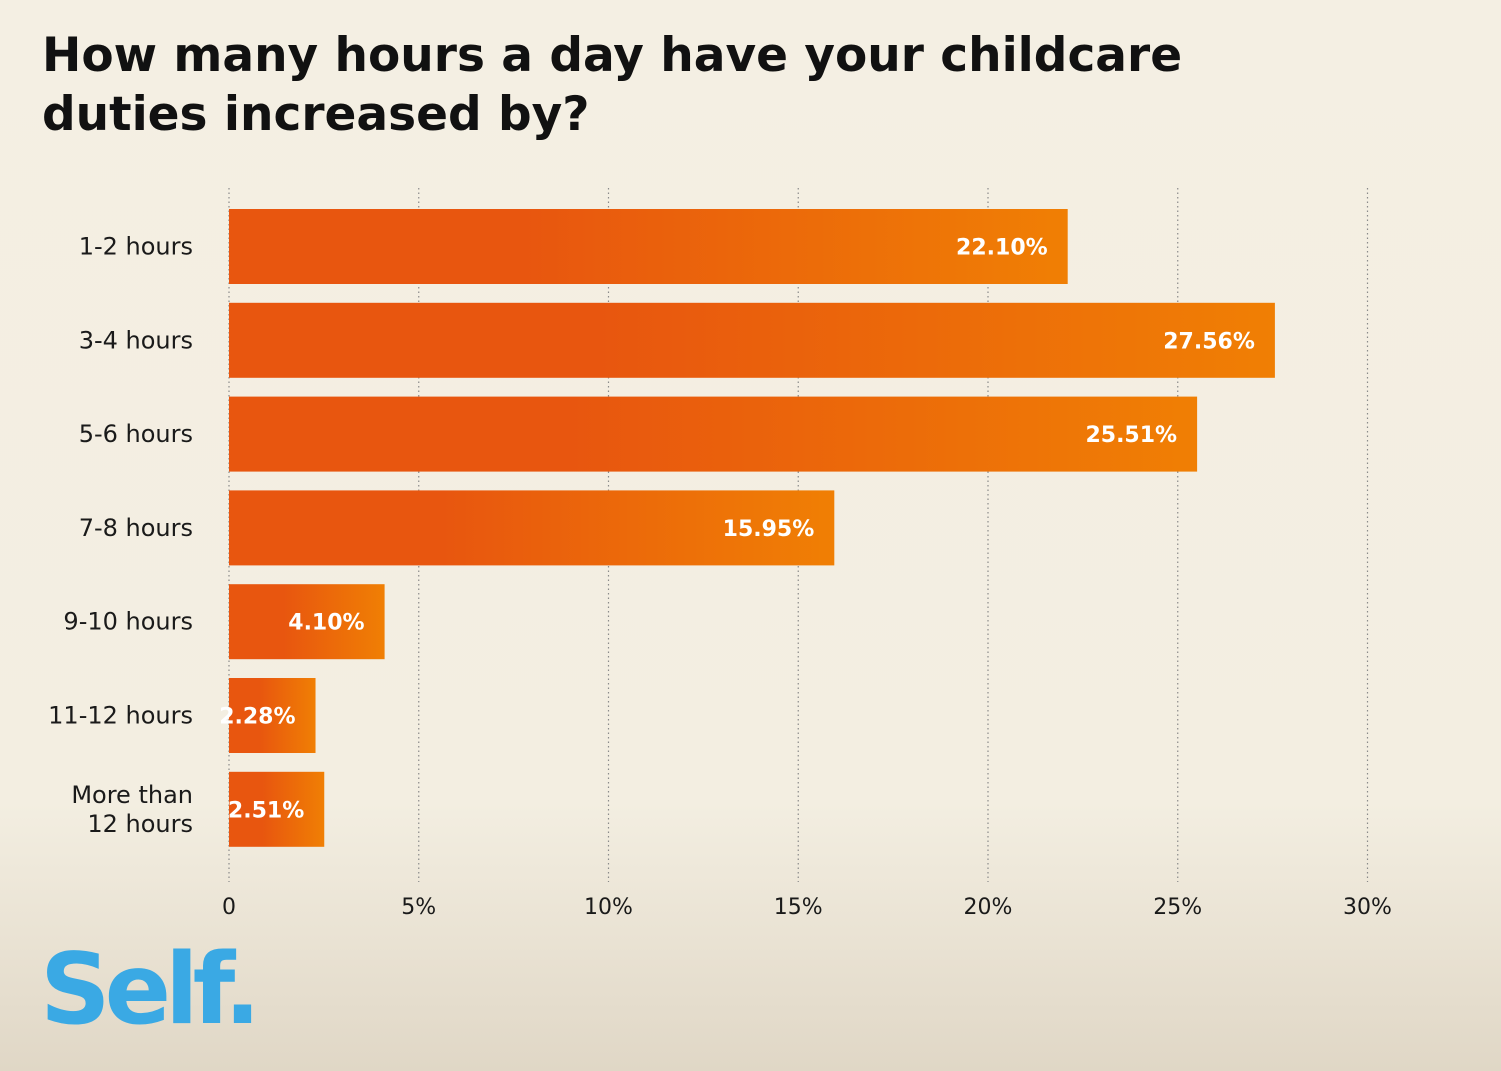  I want to click on x-tick-label: 15%, so click(798, 907).